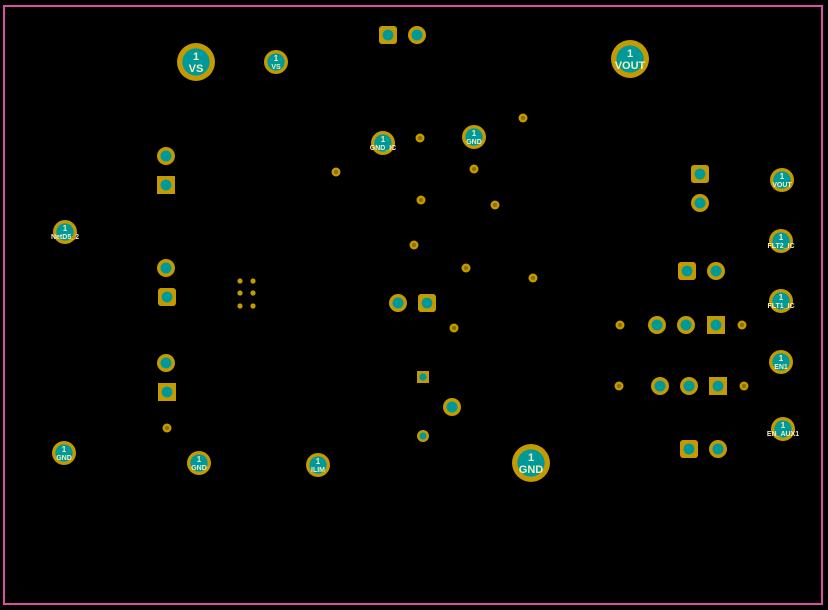 This screenshot has height=610, width=828. Describe the element at coordinates (780, 246) in the screenshot. I see `pad-net-name: FLT2_IC` at that location.